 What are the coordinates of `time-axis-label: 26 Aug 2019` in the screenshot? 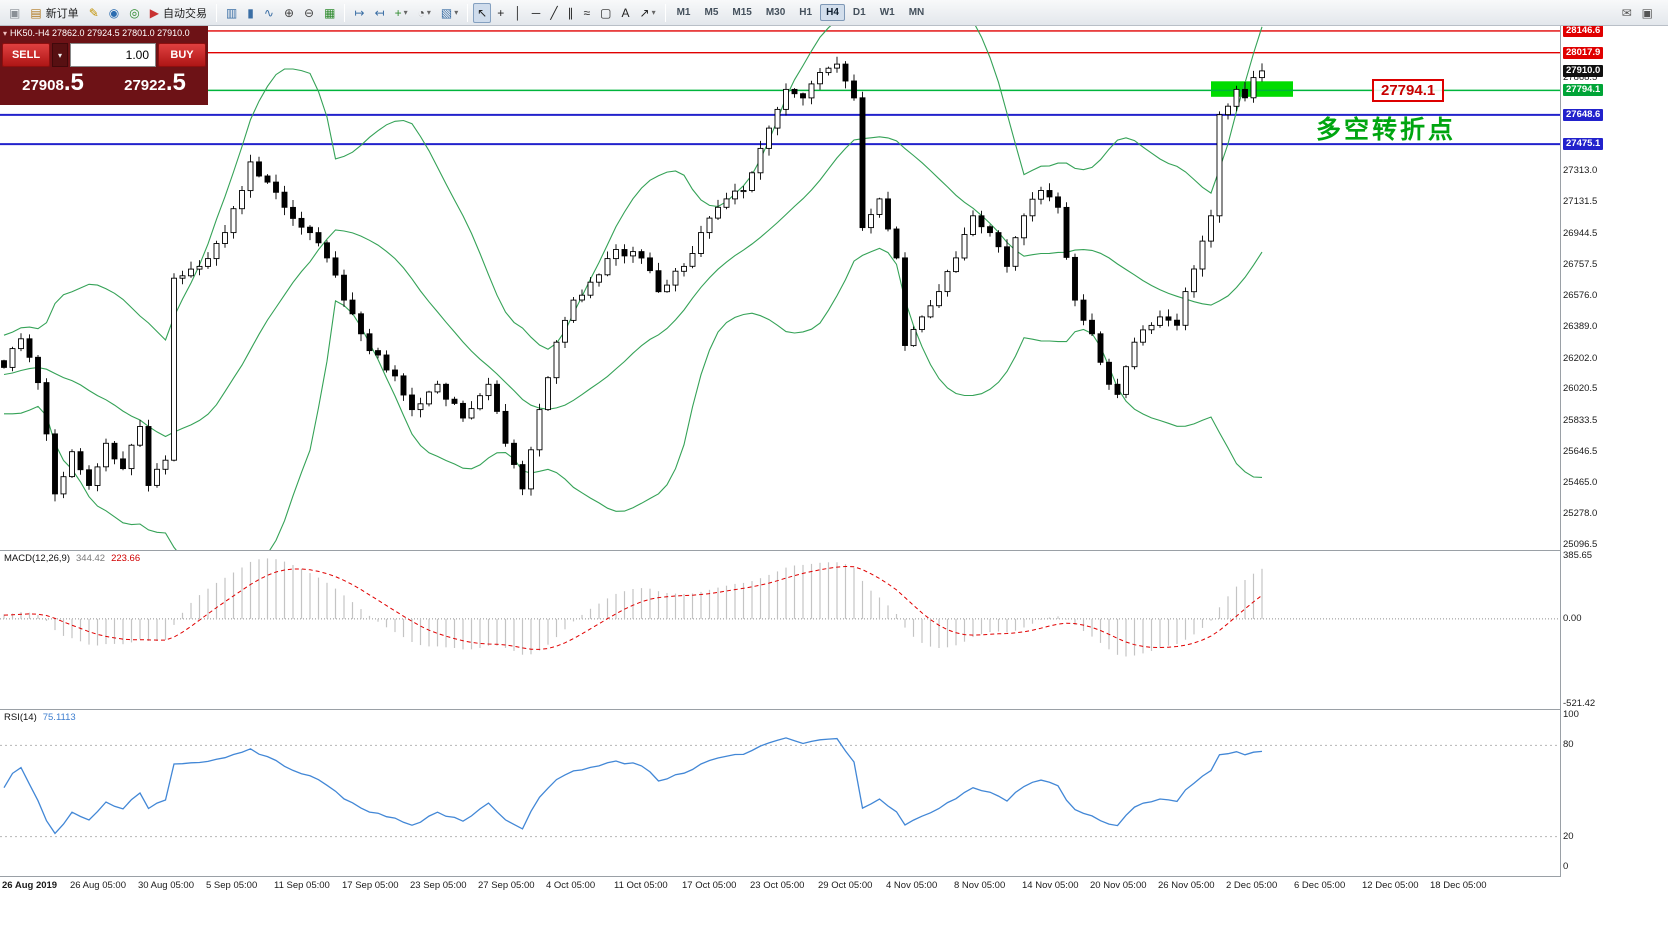 It's located at (30, 885).